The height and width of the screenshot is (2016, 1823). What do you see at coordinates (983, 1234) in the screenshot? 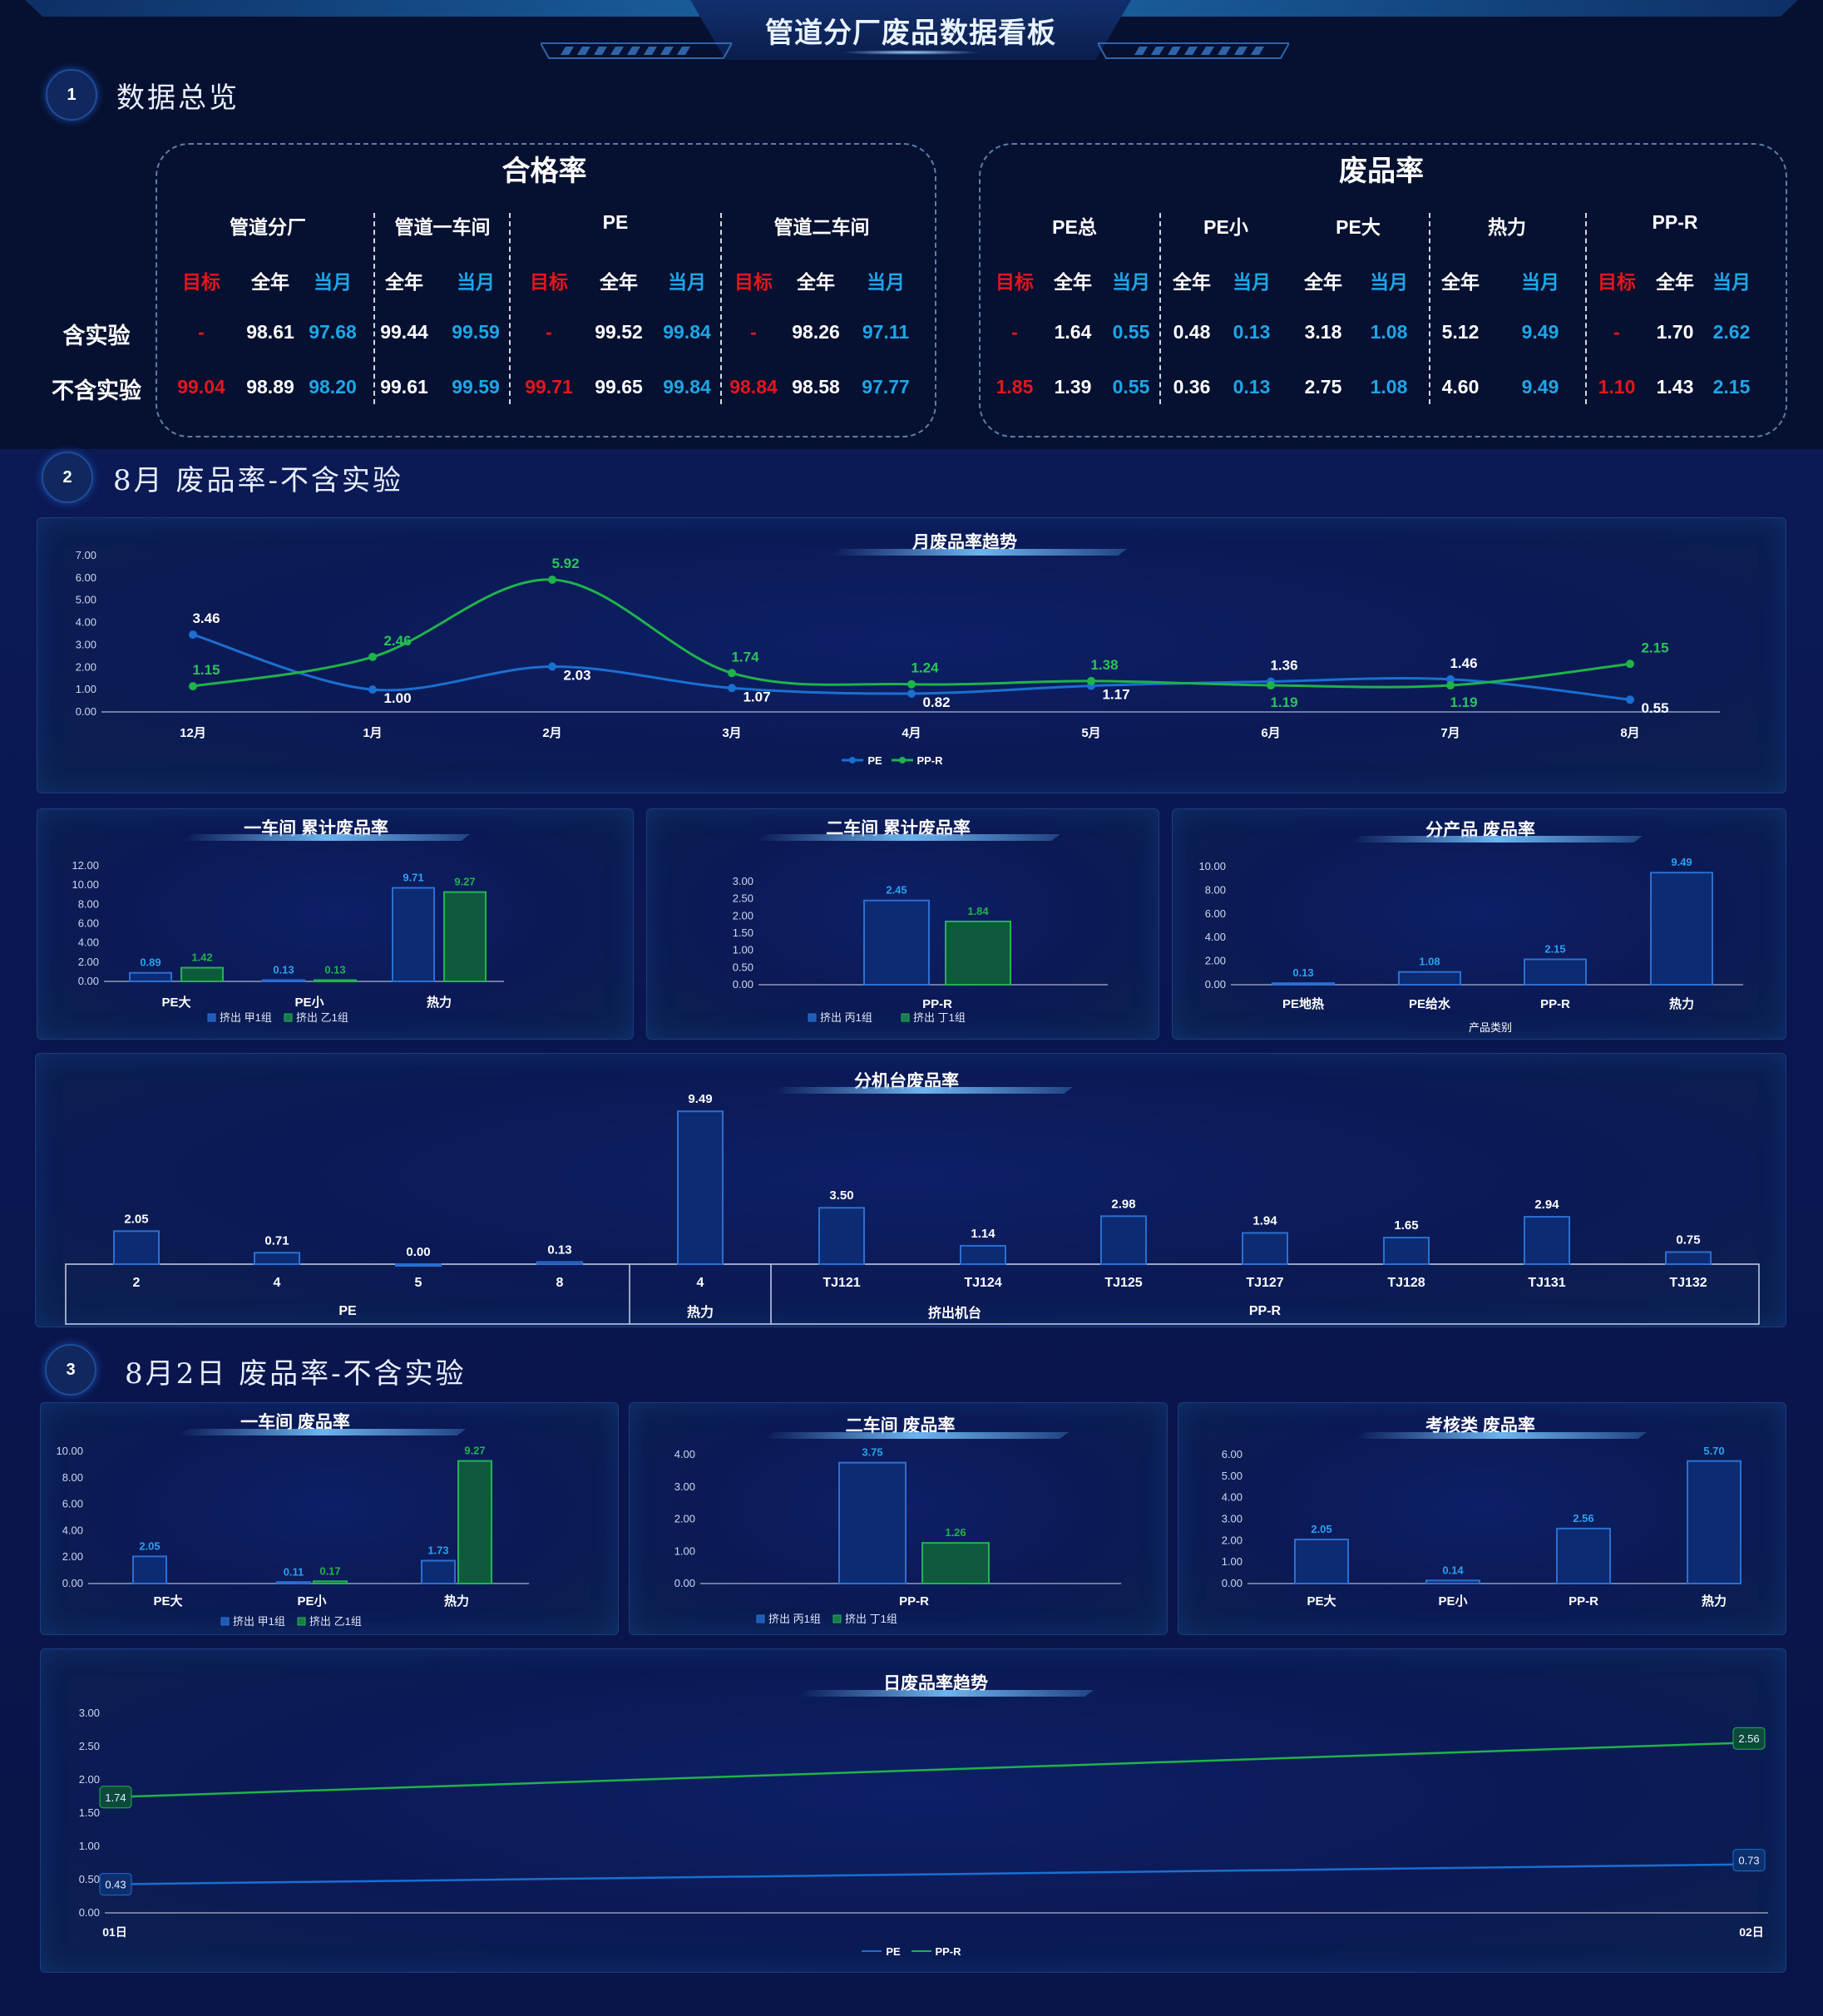
I see `data-label: 1.14` at bounding box center [983, 1234].